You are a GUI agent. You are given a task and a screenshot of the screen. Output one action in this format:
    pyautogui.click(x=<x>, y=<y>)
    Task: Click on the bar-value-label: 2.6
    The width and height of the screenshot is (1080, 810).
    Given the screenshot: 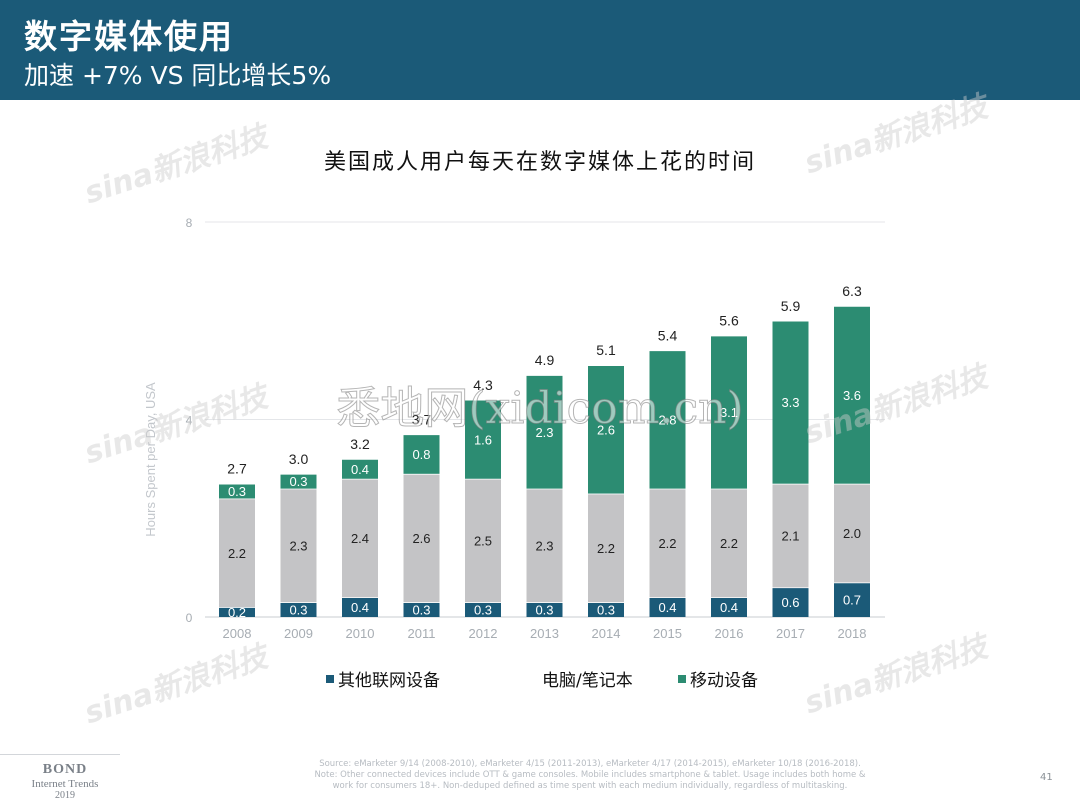 What is the action you would take?
    pyautogui.click(x=421, y=538)
    